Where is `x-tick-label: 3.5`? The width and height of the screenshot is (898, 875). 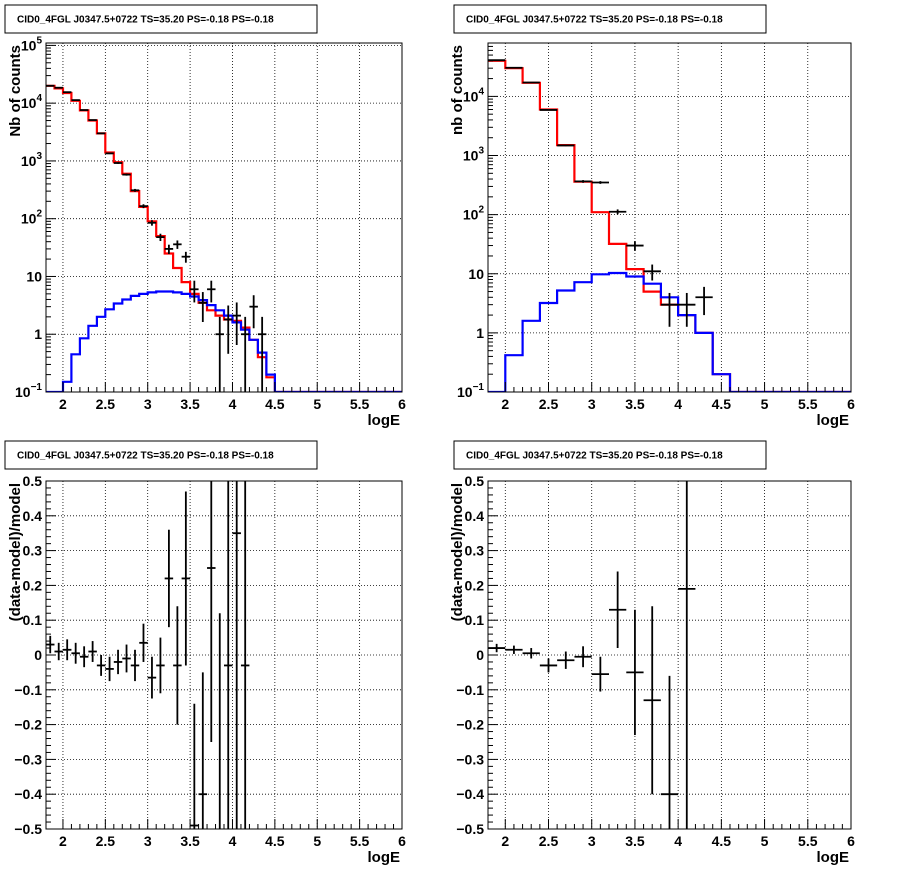 x-tick-label: 3.5 is located at coordinates (635, 404).